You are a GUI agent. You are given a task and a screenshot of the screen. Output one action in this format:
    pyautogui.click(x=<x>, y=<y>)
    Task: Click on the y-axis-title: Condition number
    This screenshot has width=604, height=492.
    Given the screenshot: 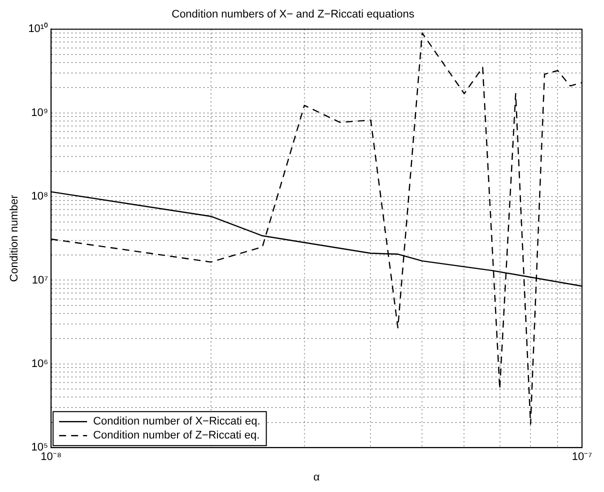 What is the action you would take?
    pyautogui.click(x=14, y=238)
    